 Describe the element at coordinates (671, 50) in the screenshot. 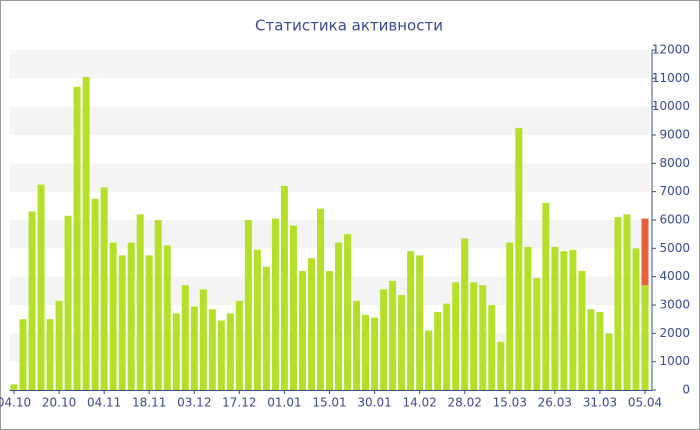

I see `y-tick-label: 12000` at that location.